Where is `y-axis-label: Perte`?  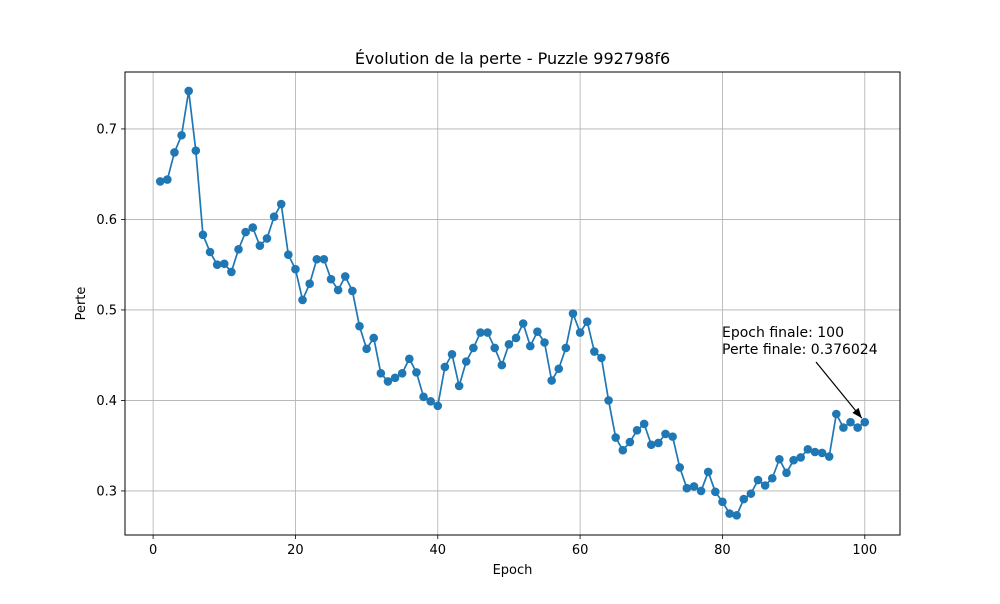
y-axis-label: Perte is located at coordinates (81, 304).